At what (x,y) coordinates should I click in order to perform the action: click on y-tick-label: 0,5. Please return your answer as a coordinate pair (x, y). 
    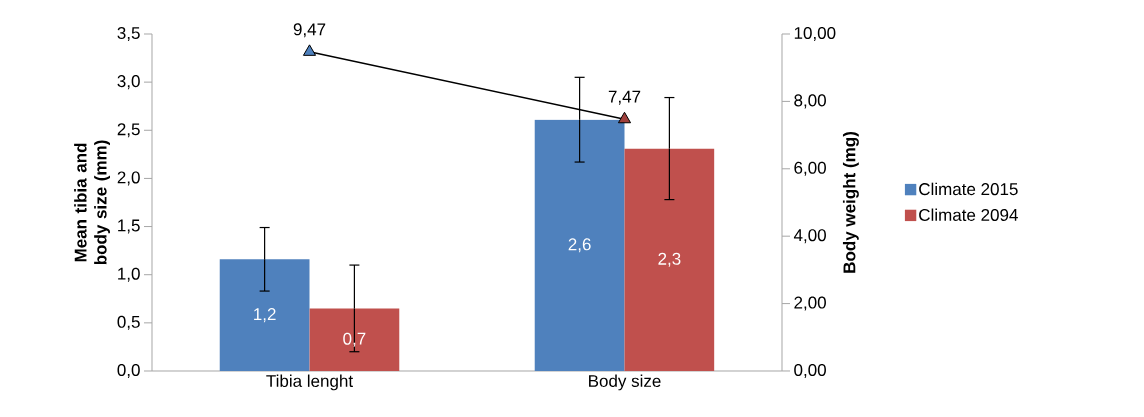
    Looking at the image, I should click on (128, 322).